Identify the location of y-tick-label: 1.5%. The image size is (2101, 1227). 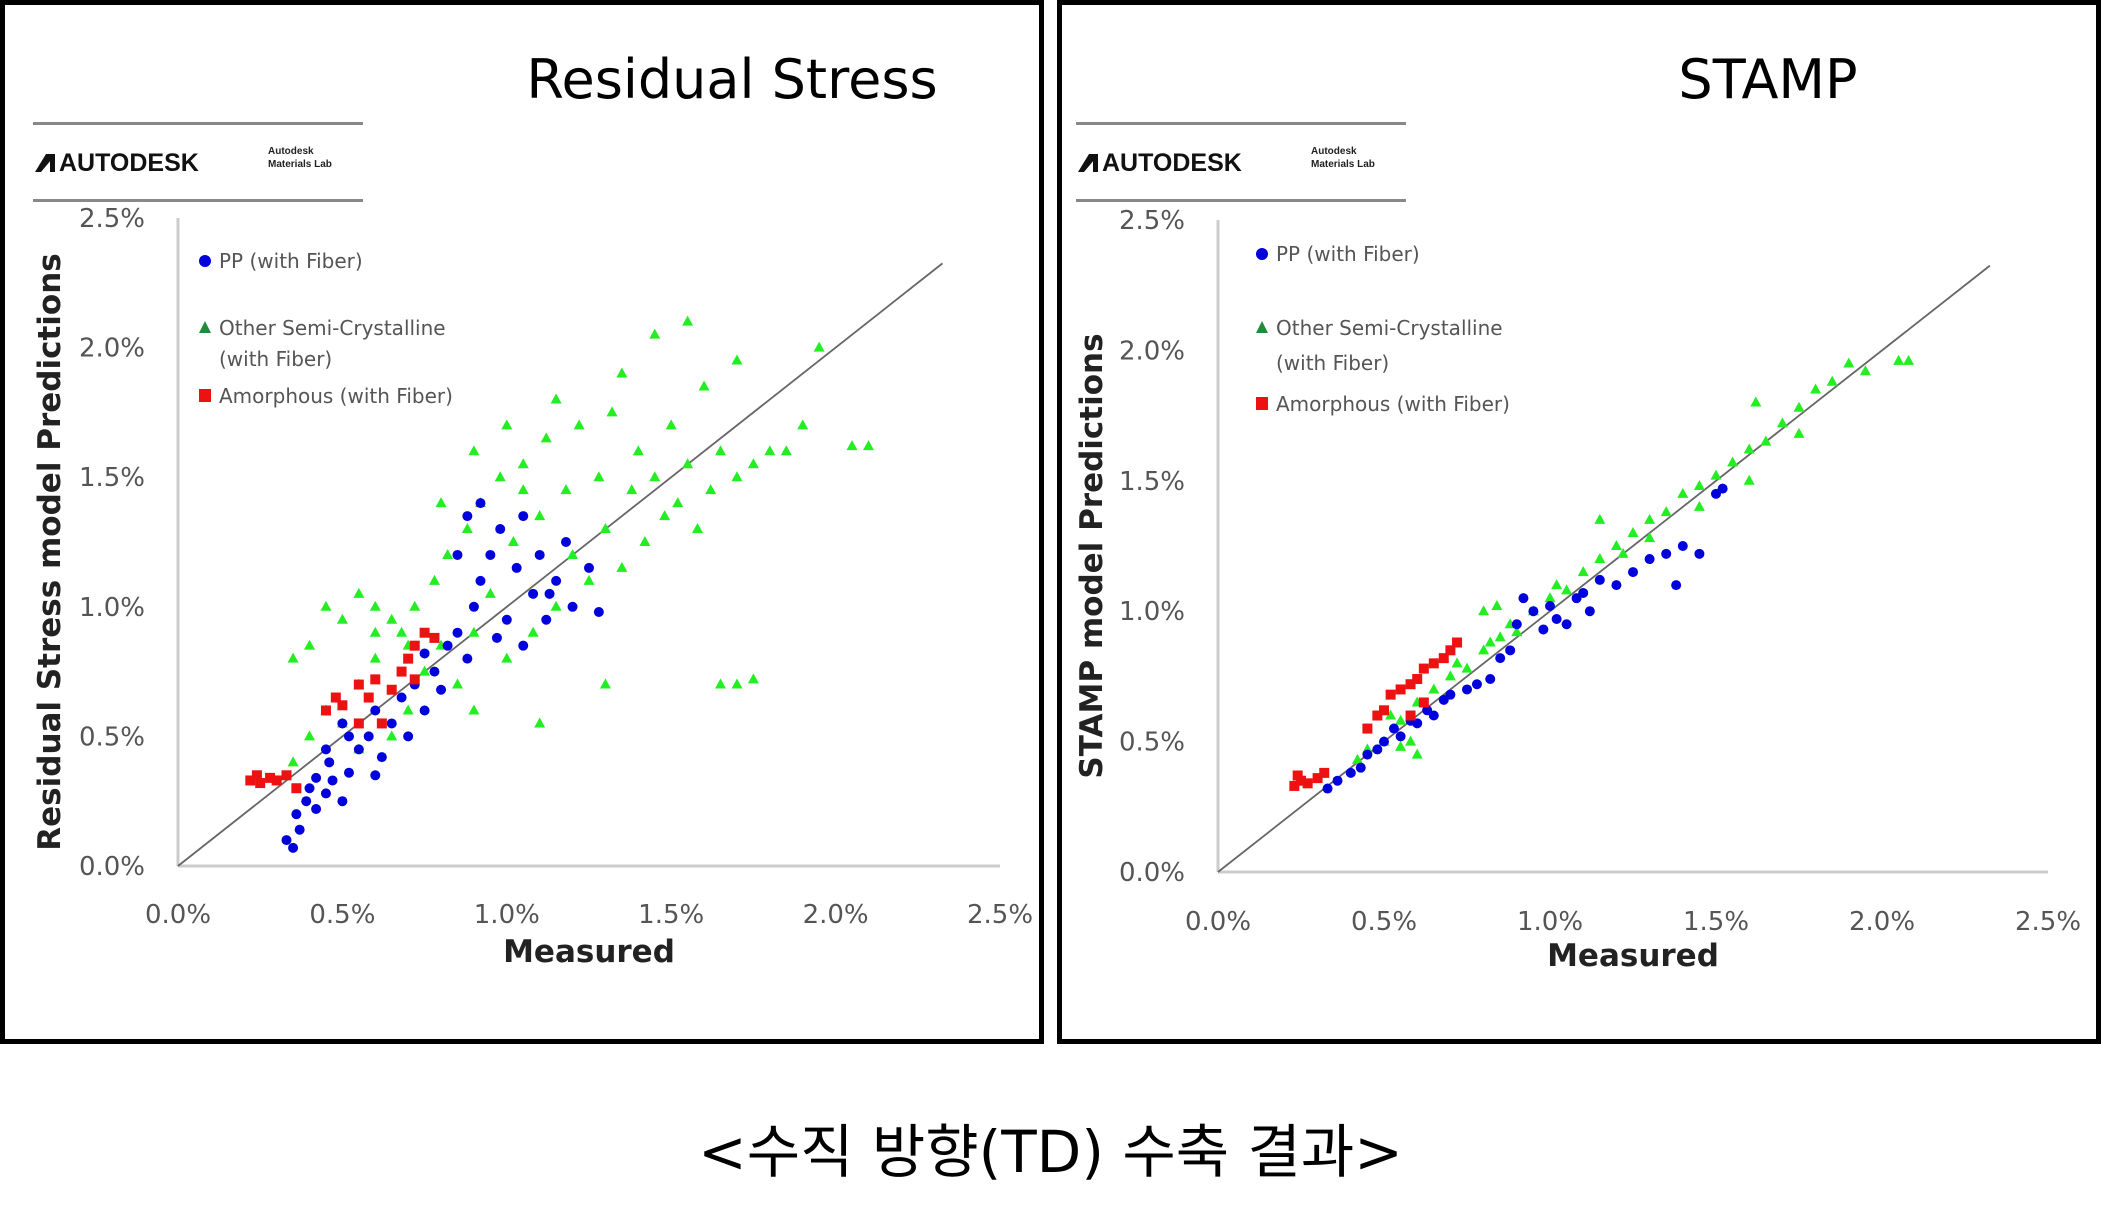
(1152, 482).